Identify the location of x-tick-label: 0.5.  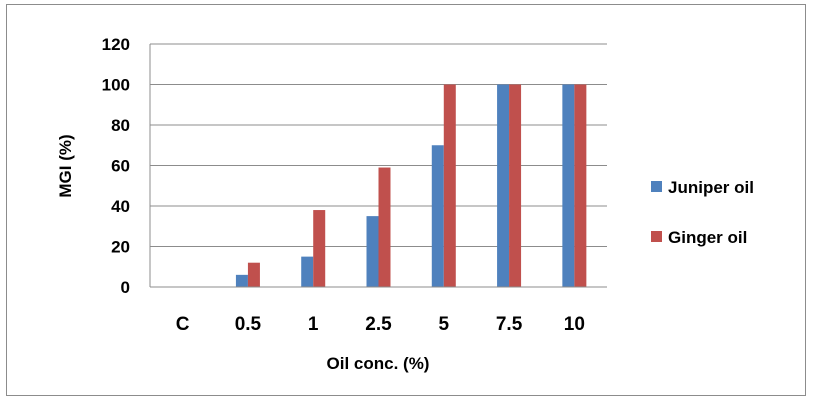
(248, 324).